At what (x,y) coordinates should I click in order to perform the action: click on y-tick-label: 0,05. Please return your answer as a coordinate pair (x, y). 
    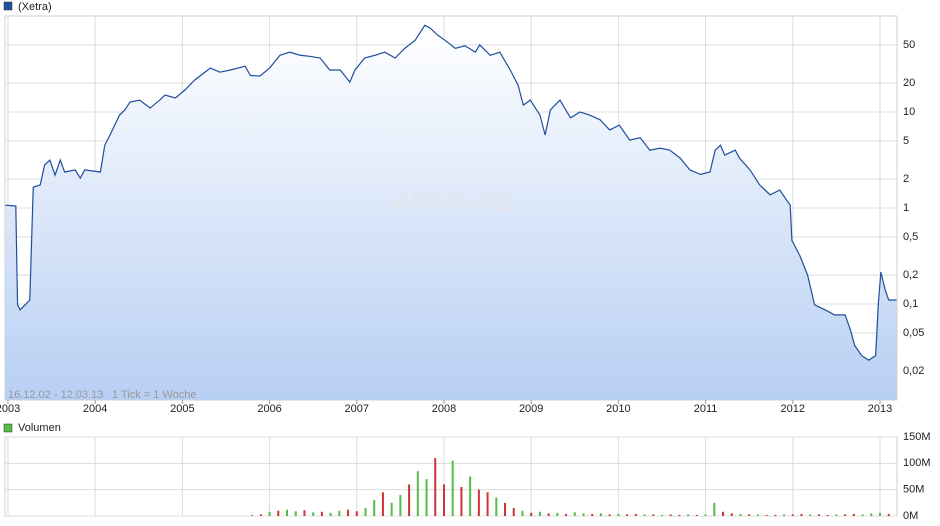
    Looking at the image, I should click on (913, 333).